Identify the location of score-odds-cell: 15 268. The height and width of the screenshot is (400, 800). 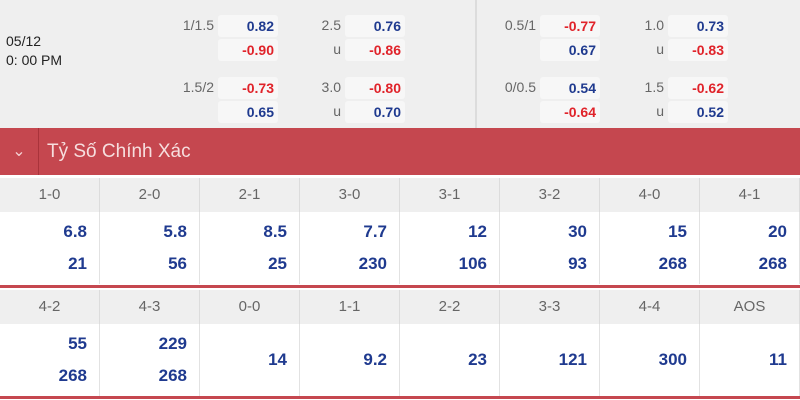
(650, 248).